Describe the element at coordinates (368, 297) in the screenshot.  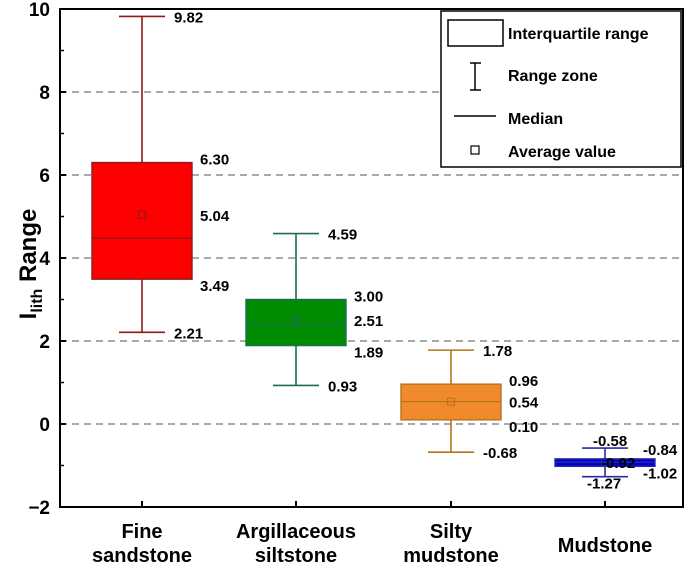
I see `label-q3-1: 3.00` at that location.